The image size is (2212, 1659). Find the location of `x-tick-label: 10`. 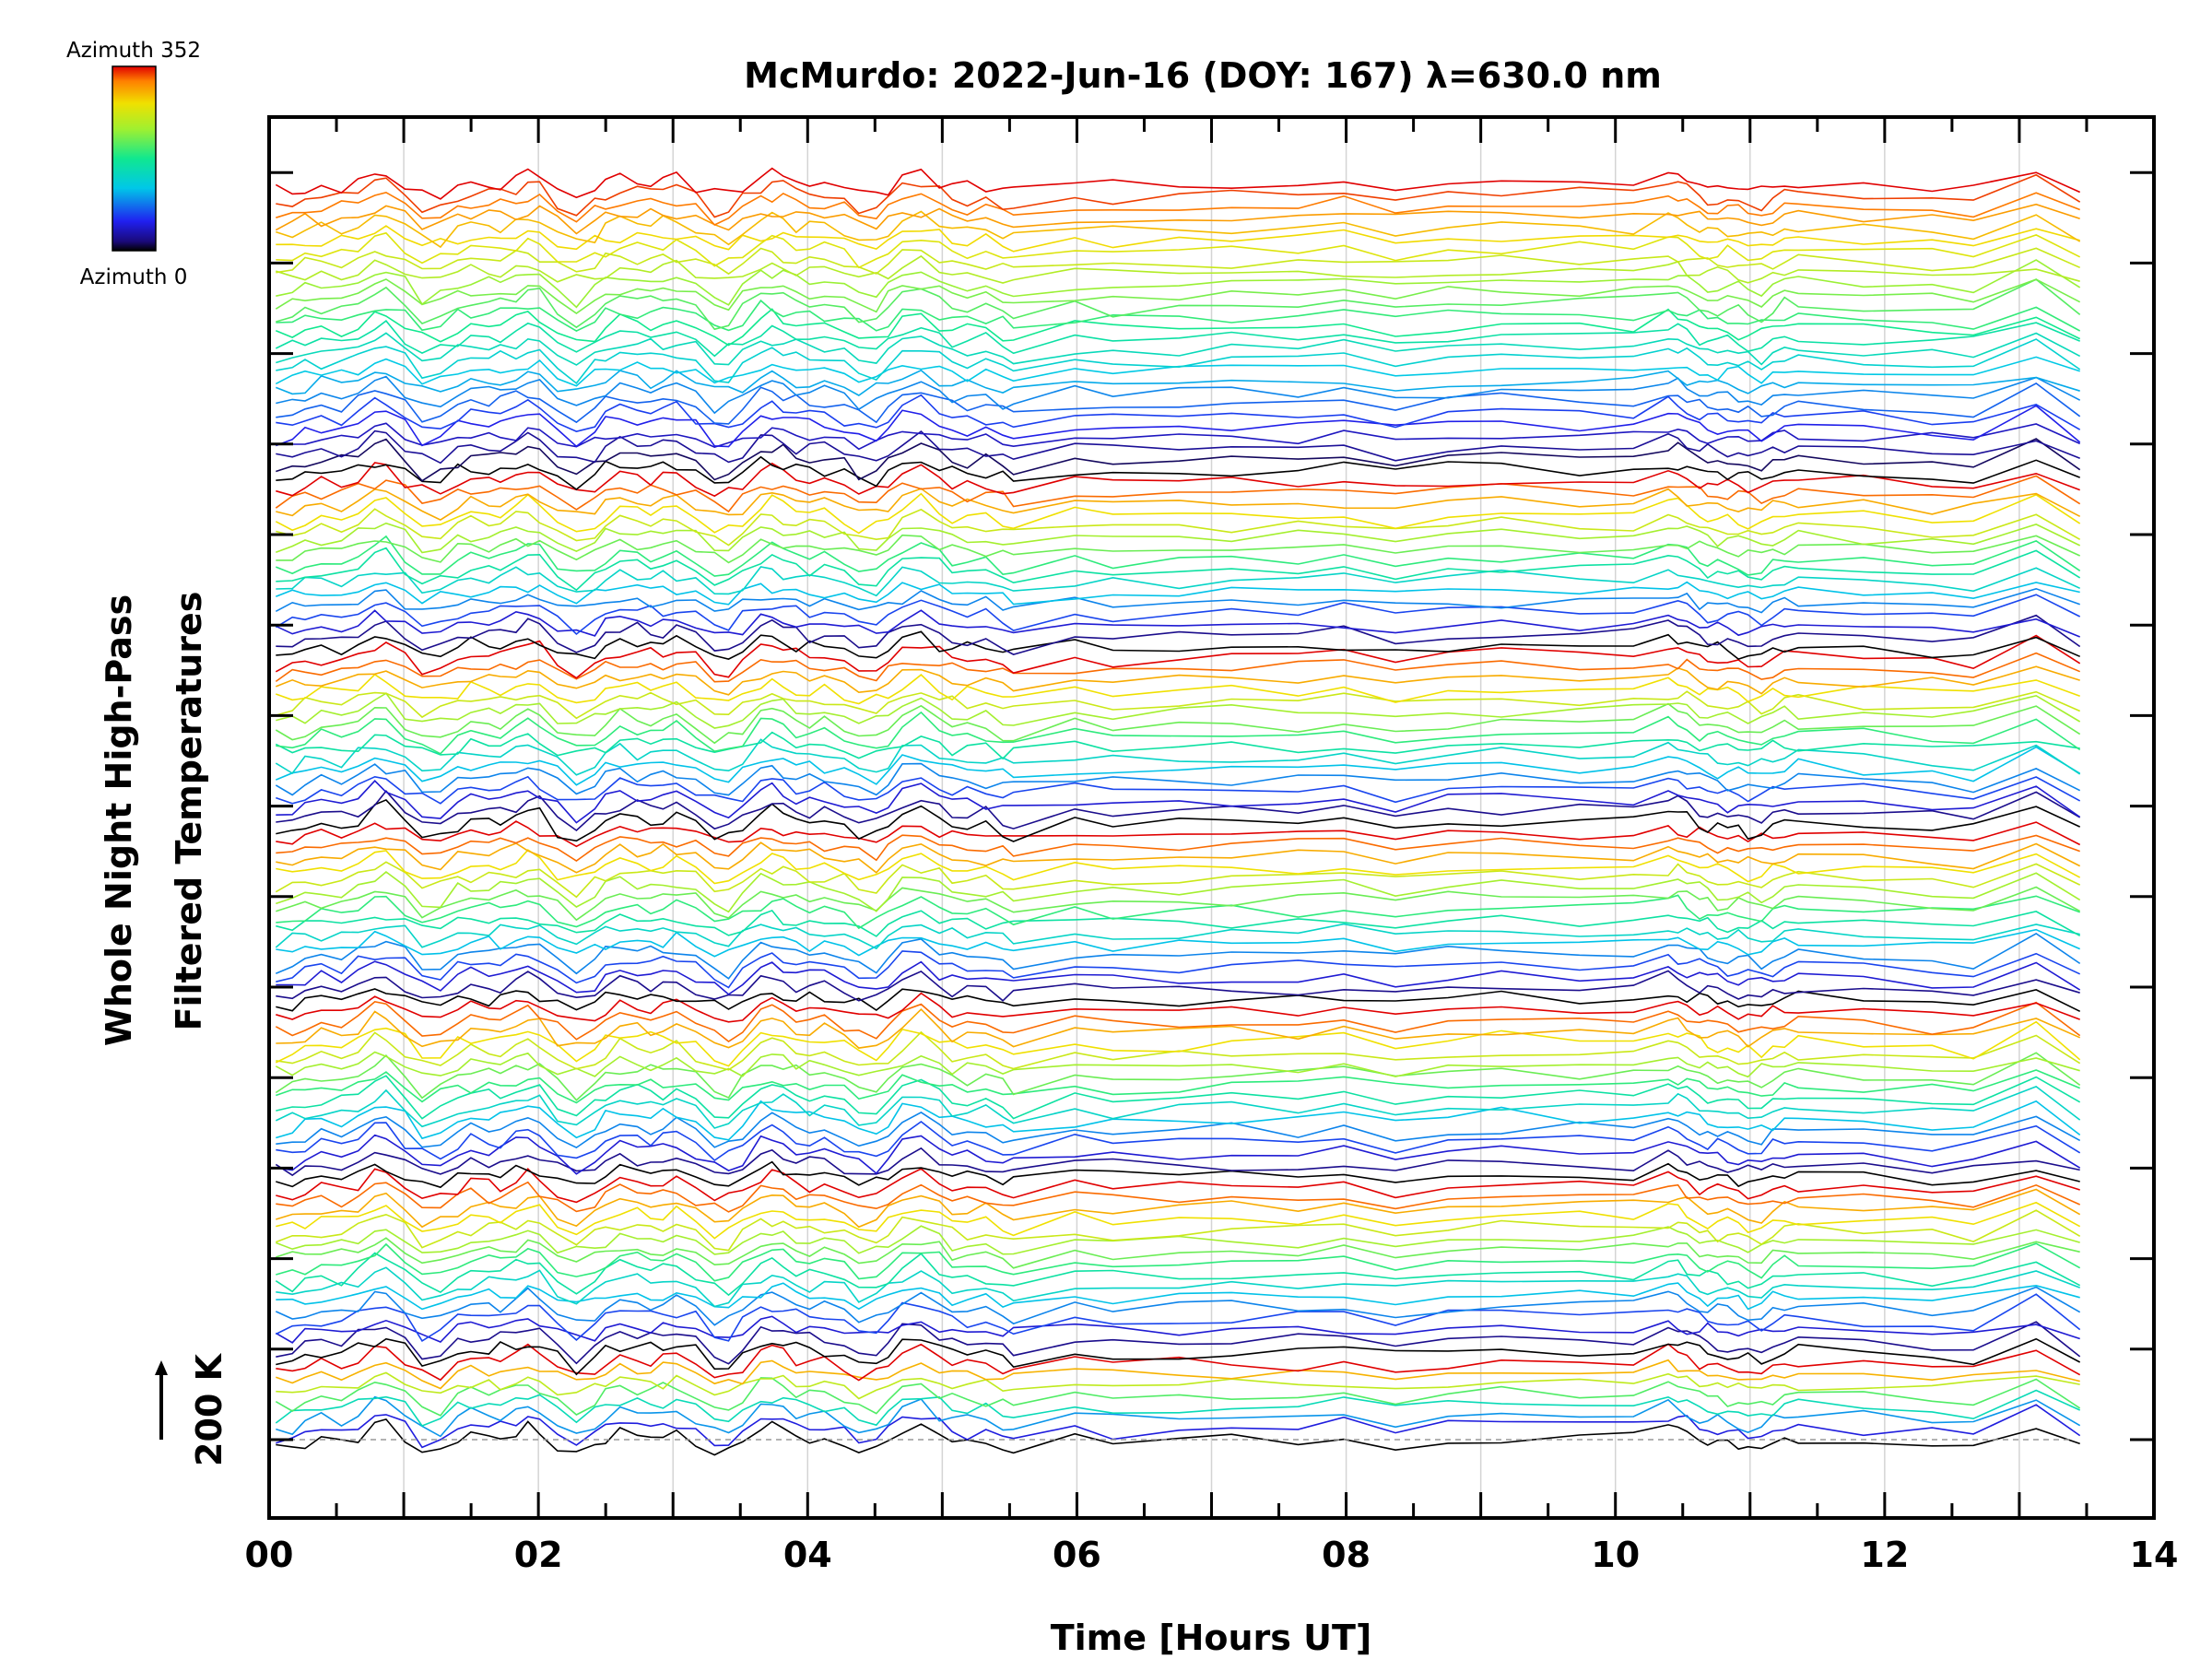

x-tick-label: 10 is located at coordinates (1615, 1555).